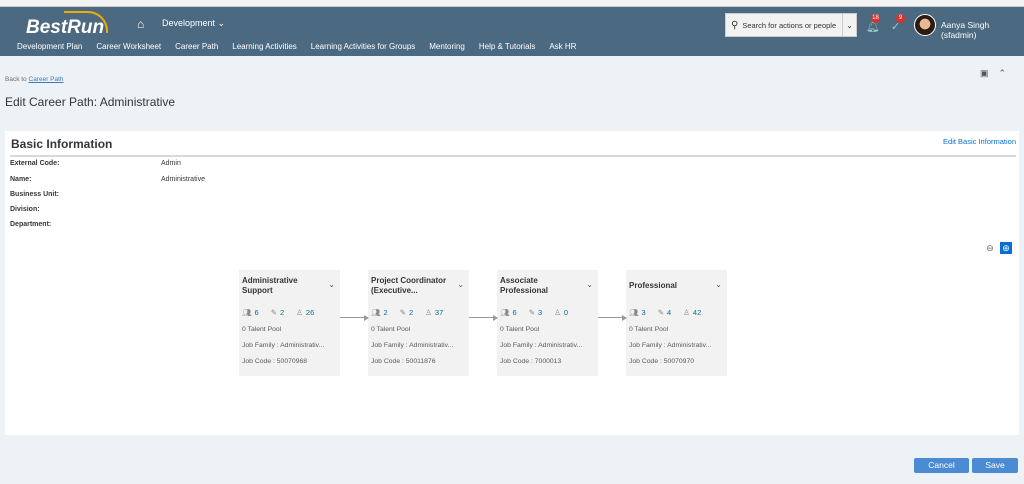  Describe the element at coordinates (1006, 248) in the screenshot. I see `zoom-in-icon: ⊕` at that location.